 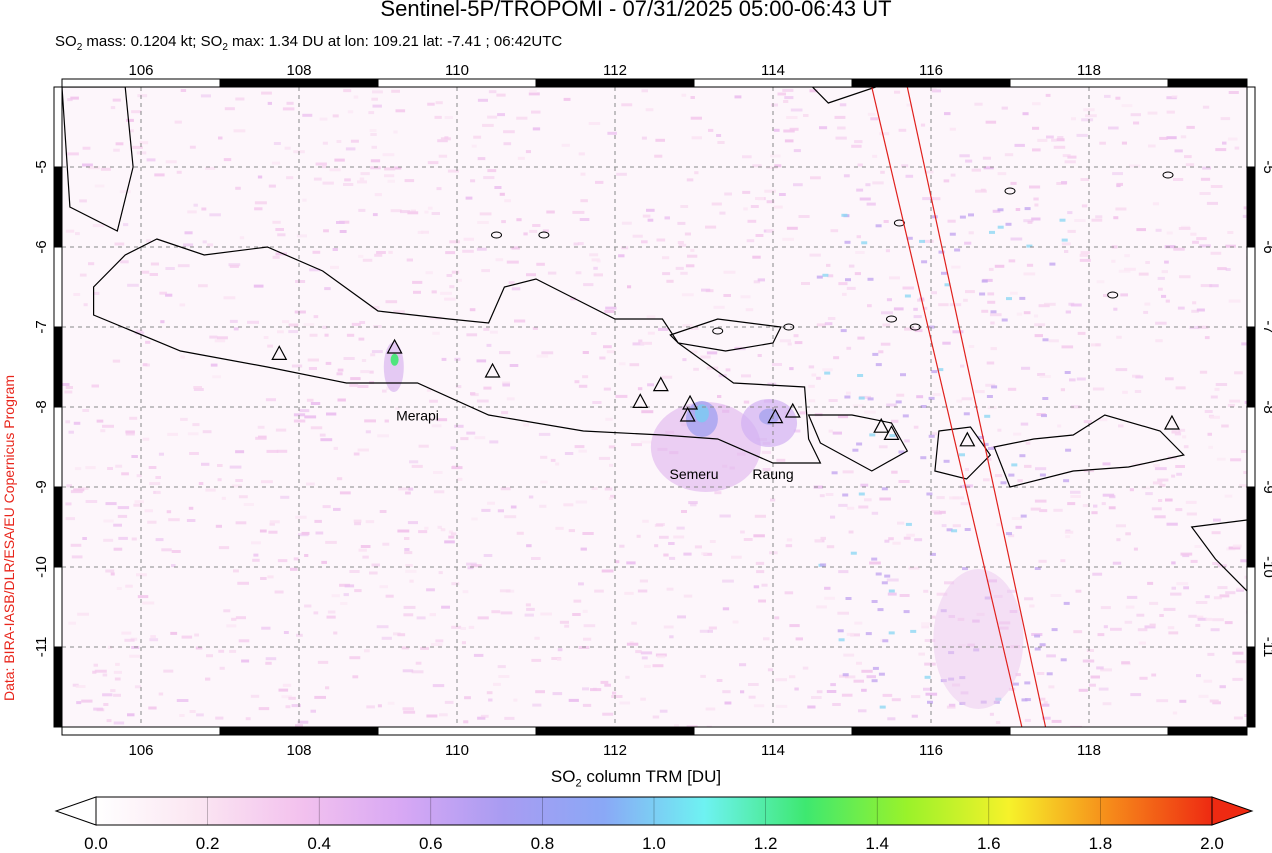 I want to click on subtitle-part: SO, so click(x=66, y=41).